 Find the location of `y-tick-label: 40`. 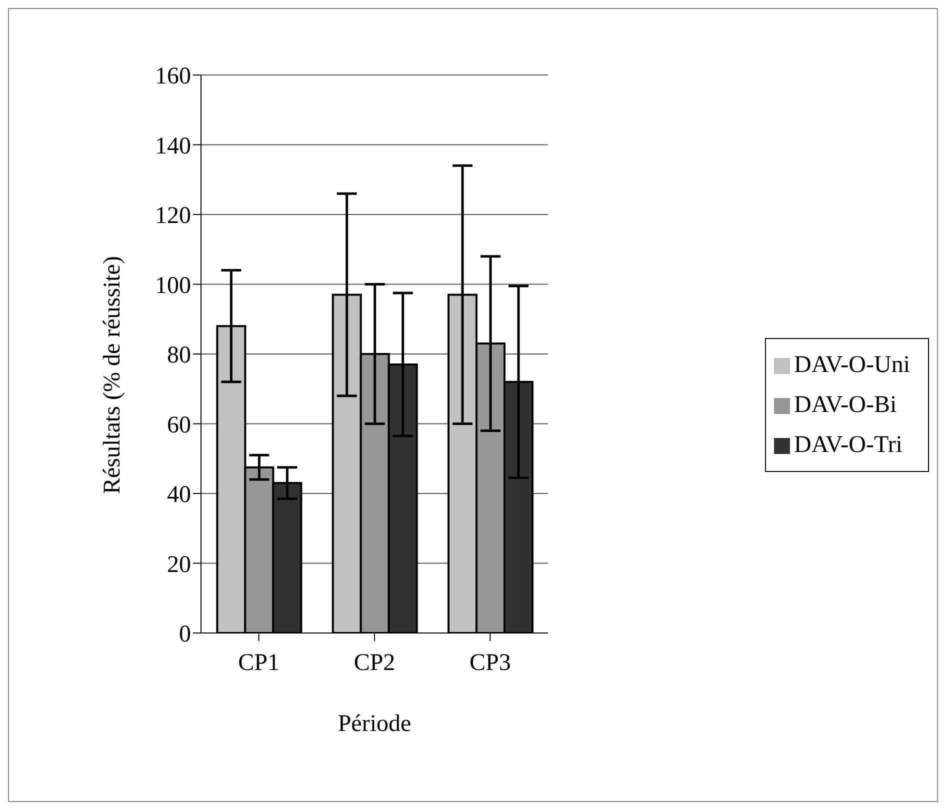

y-tick-label: 40 is located at coordinates (179, 495).